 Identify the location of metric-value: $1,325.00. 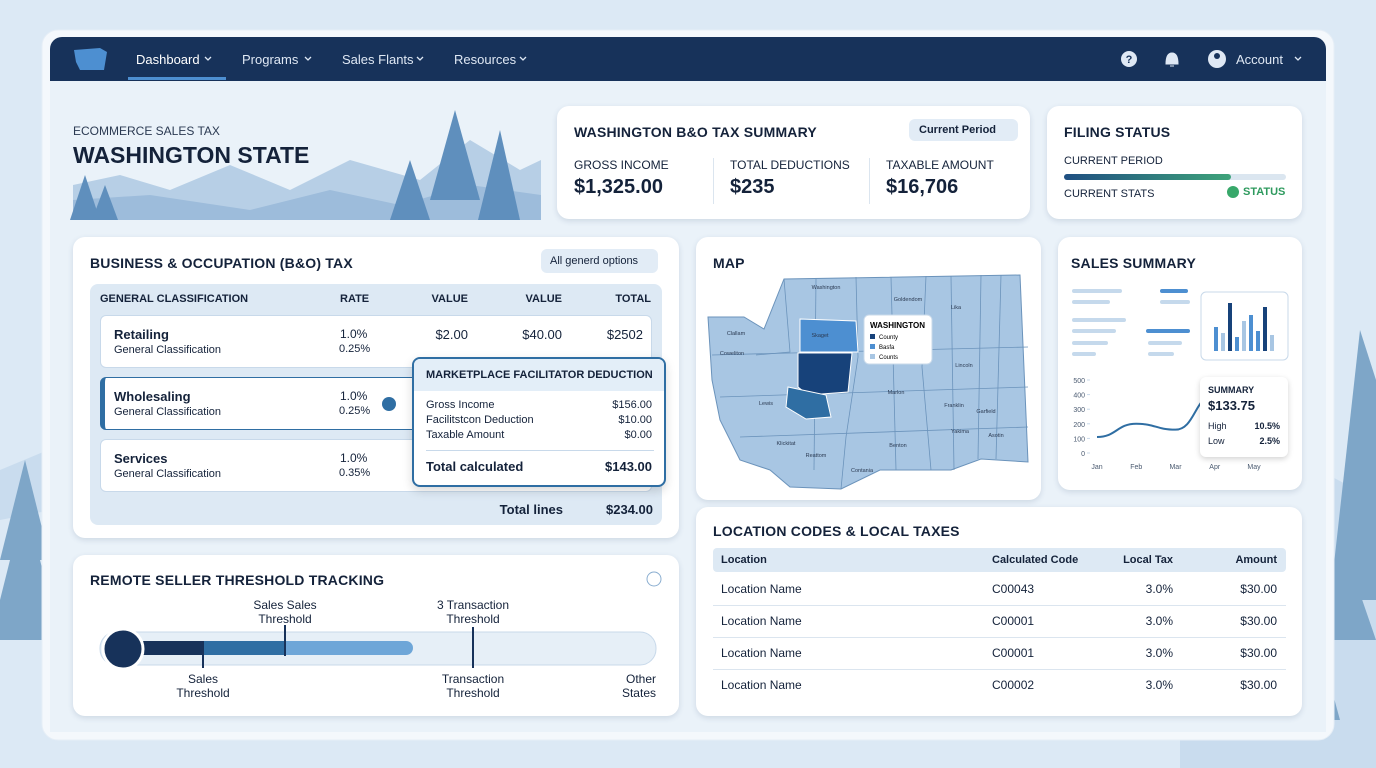
(618, 187).